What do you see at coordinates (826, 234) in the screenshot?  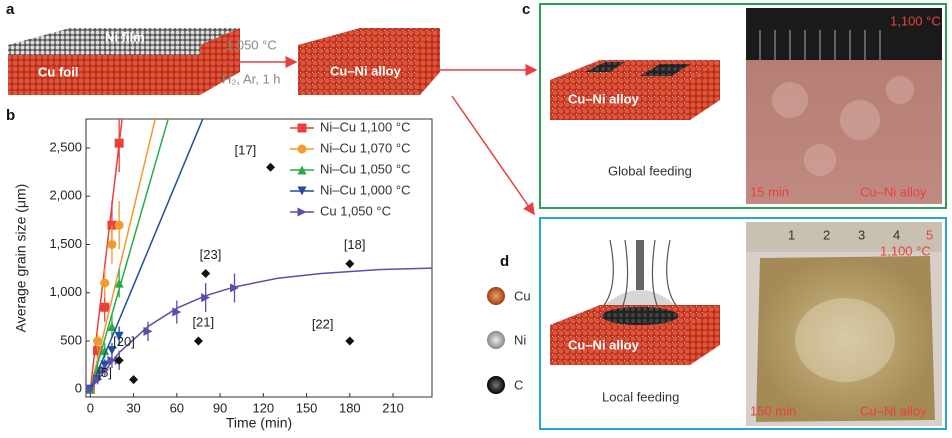 I see `ruler-label: 2` at bounding box center [826, 234].